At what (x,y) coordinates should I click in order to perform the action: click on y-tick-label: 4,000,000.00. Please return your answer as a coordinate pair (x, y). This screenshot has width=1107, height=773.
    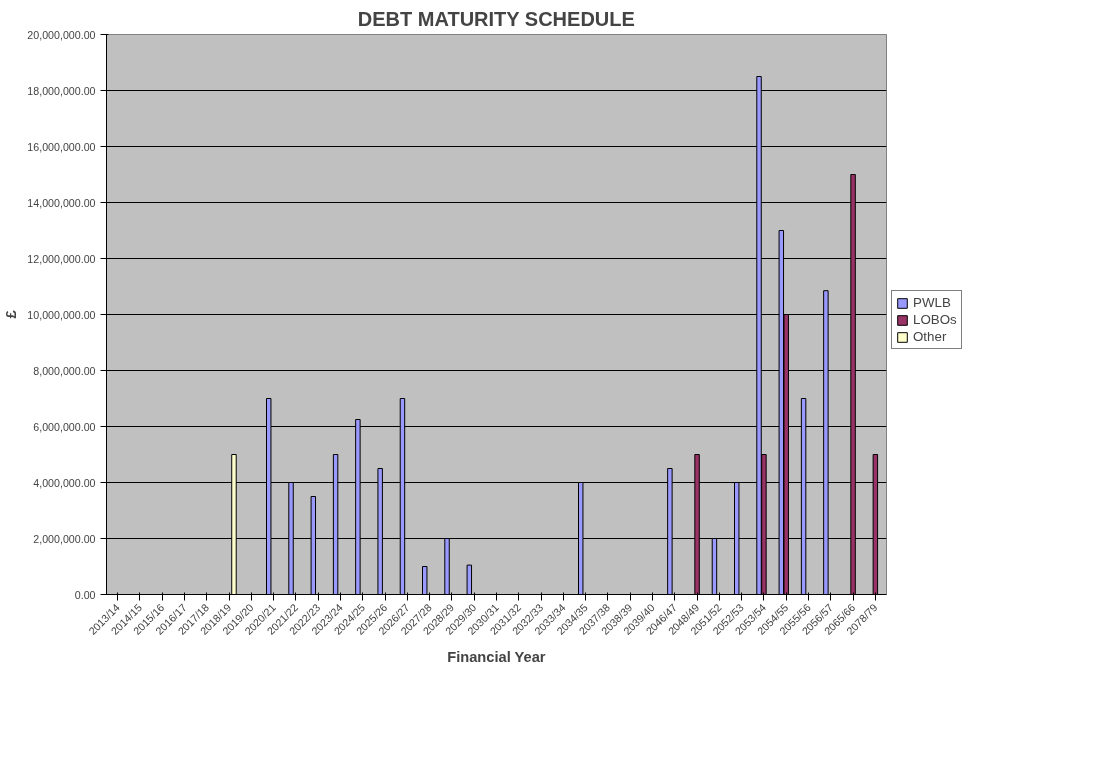
    Looking at the image, I should click on (64, 482).